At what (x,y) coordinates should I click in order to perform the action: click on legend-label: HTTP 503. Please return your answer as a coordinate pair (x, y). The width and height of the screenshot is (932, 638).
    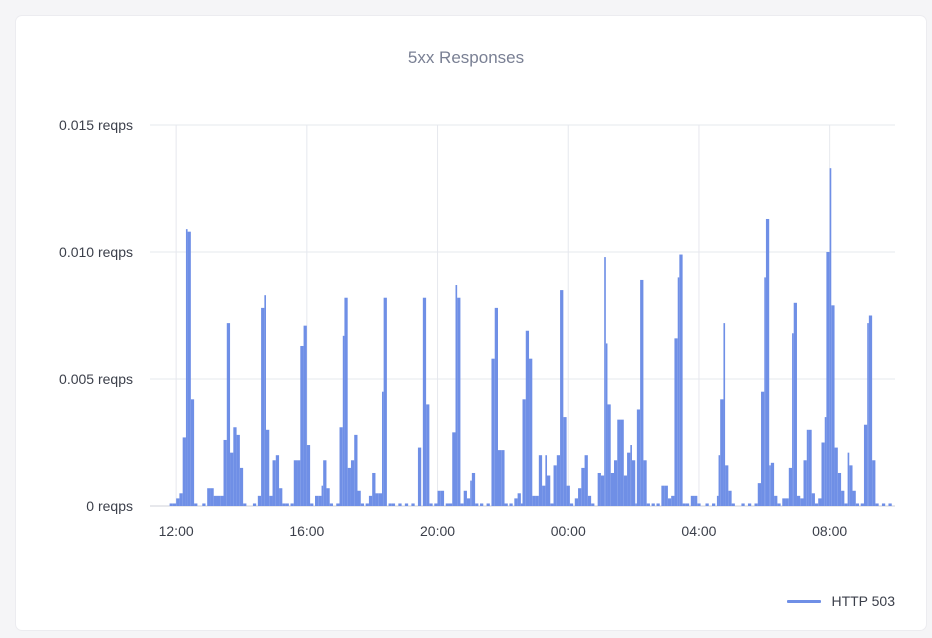
    Looking at the image, I should click on (863, 601).